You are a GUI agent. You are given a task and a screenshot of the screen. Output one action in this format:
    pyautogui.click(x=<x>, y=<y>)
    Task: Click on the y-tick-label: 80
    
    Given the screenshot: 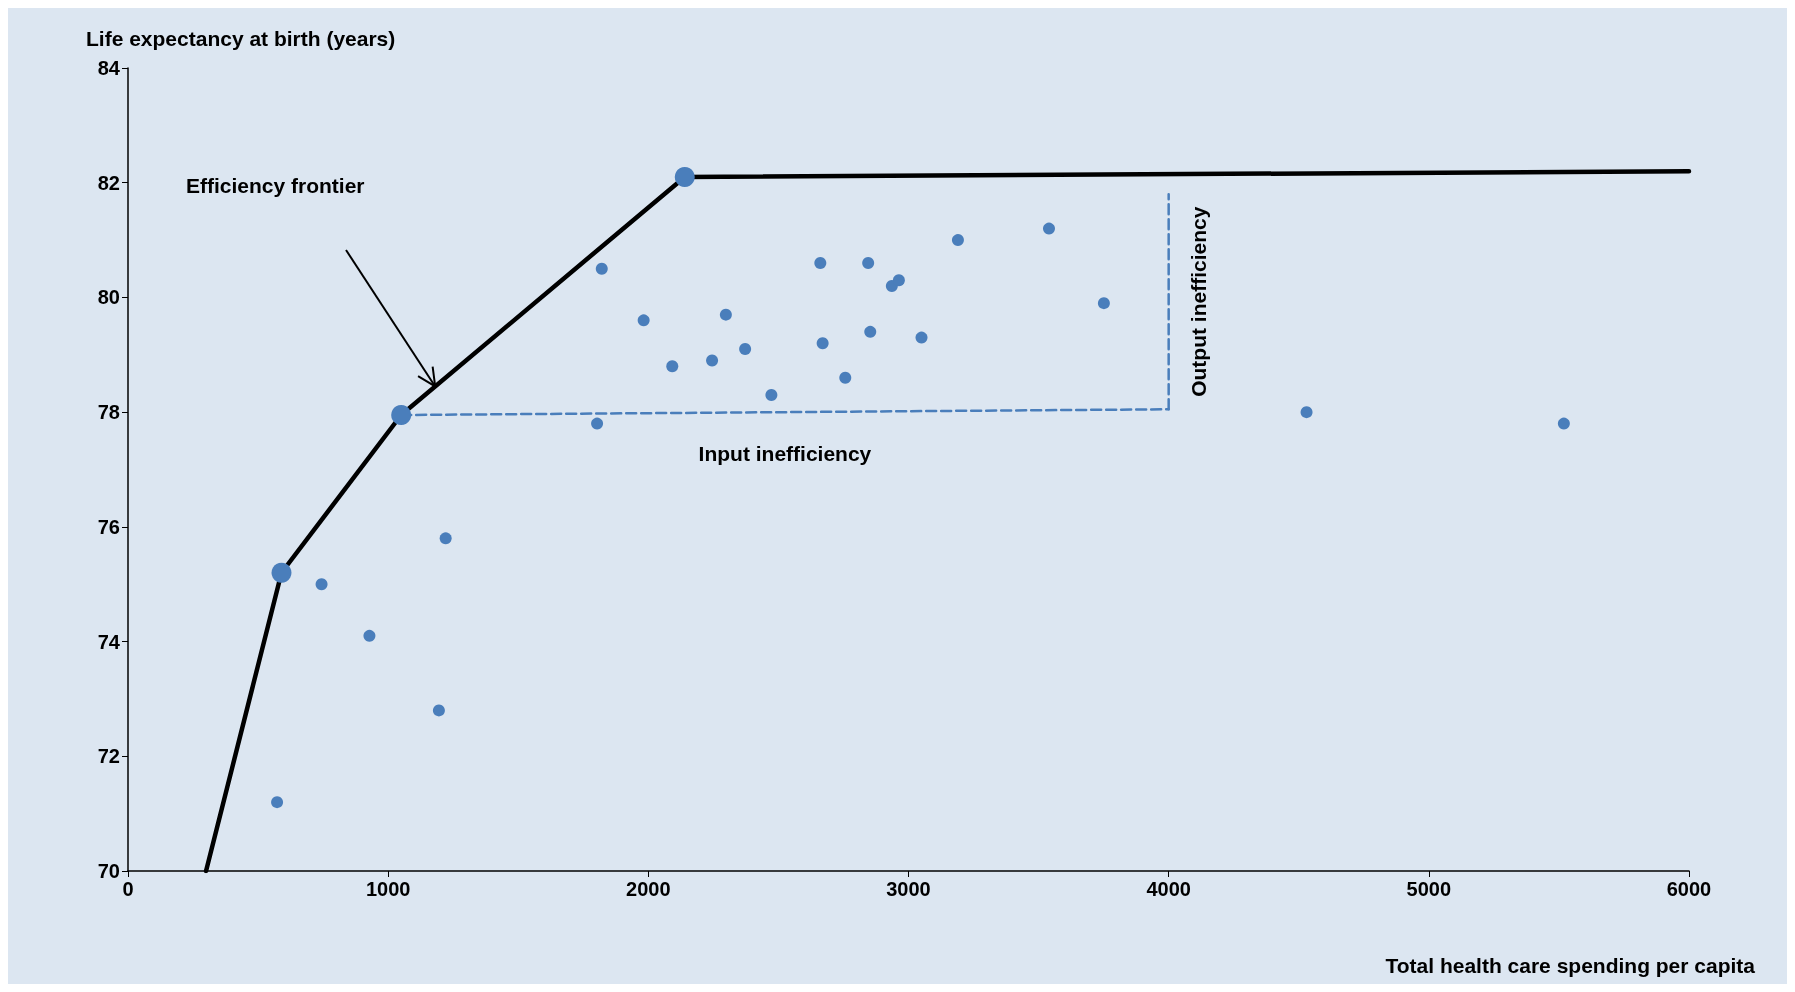 What is the action you would take?
    pyautogui.click(x=108, y=297)
    